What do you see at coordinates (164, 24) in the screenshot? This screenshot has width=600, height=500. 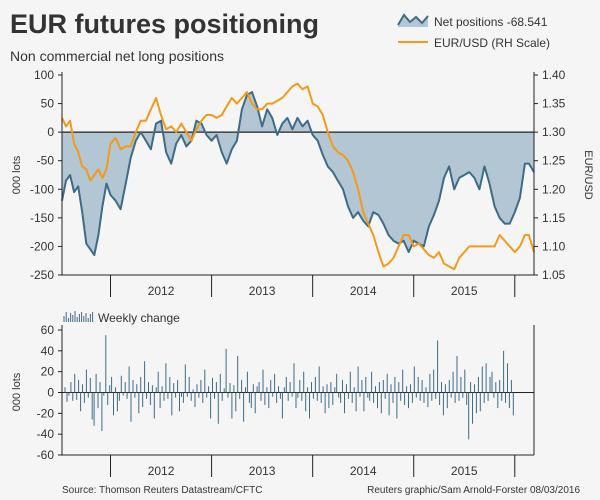 I see `chart-title: EUR futures positioning` at bounding box center [164, 24].